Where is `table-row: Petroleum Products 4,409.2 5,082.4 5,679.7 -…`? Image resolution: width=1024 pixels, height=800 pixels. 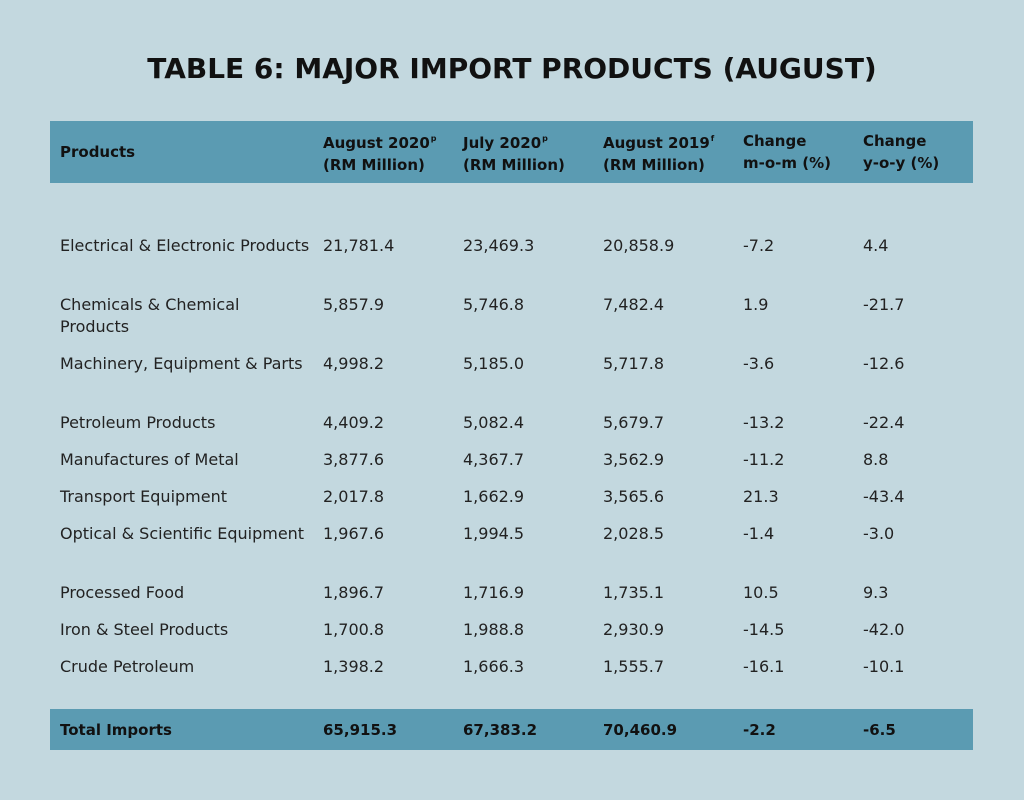
table-row: Petroleum Products 4,409.2 5,082.4 5,679.7 -… is located at coordinates (511, 428).